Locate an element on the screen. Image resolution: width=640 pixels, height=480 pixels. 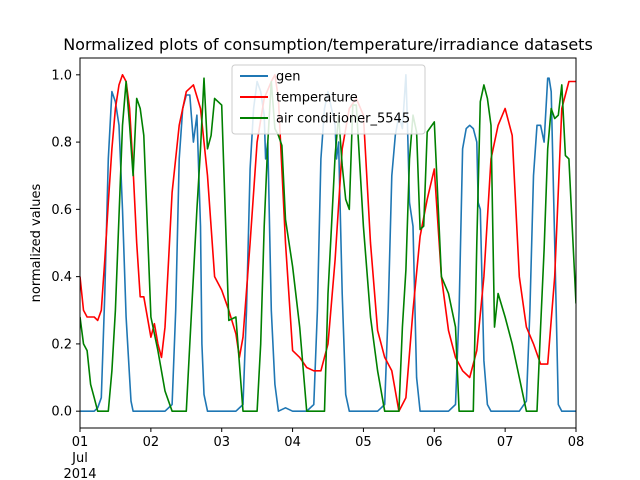
x-tick-label: 04 is located at coordinates (292, 442).